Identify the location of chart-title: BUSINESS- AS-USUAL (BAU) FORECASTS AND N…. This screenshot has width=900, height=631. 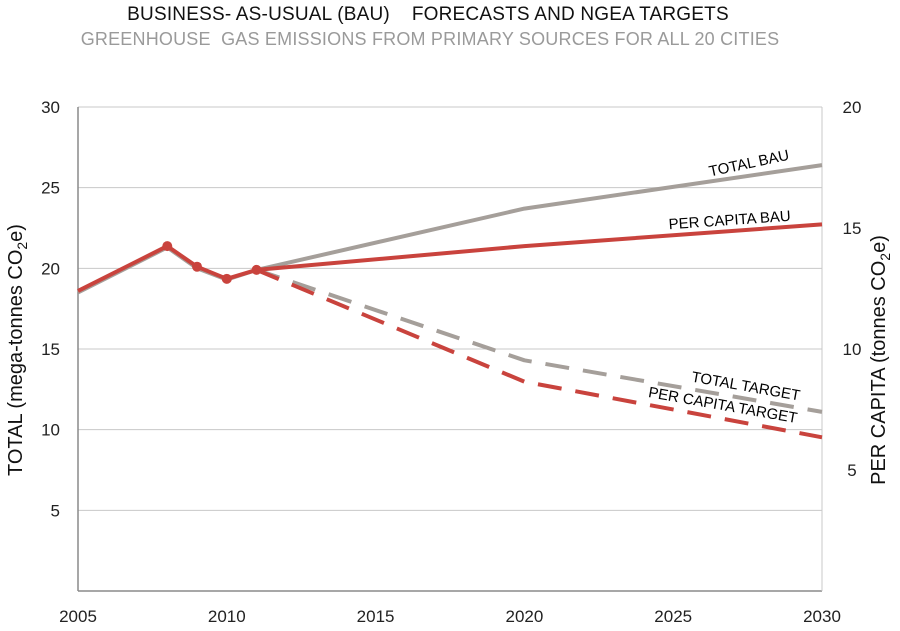
(428, 14).